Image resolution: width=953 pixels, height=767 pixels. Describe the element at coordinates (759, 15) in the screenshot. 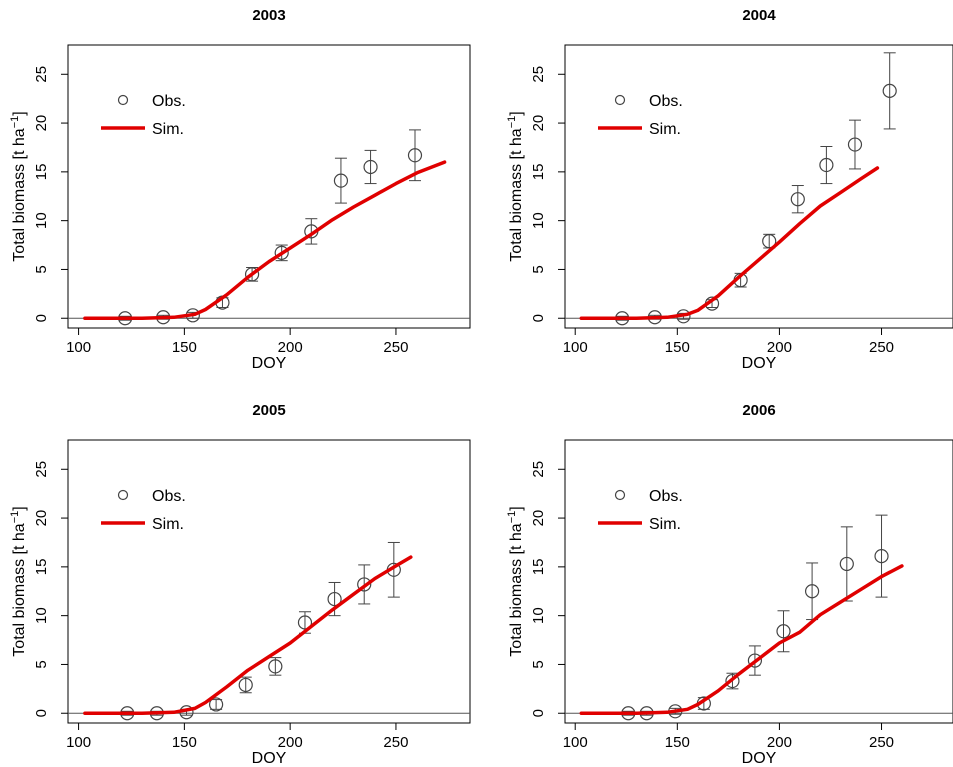

I see `chart-title: 2004` at that location.